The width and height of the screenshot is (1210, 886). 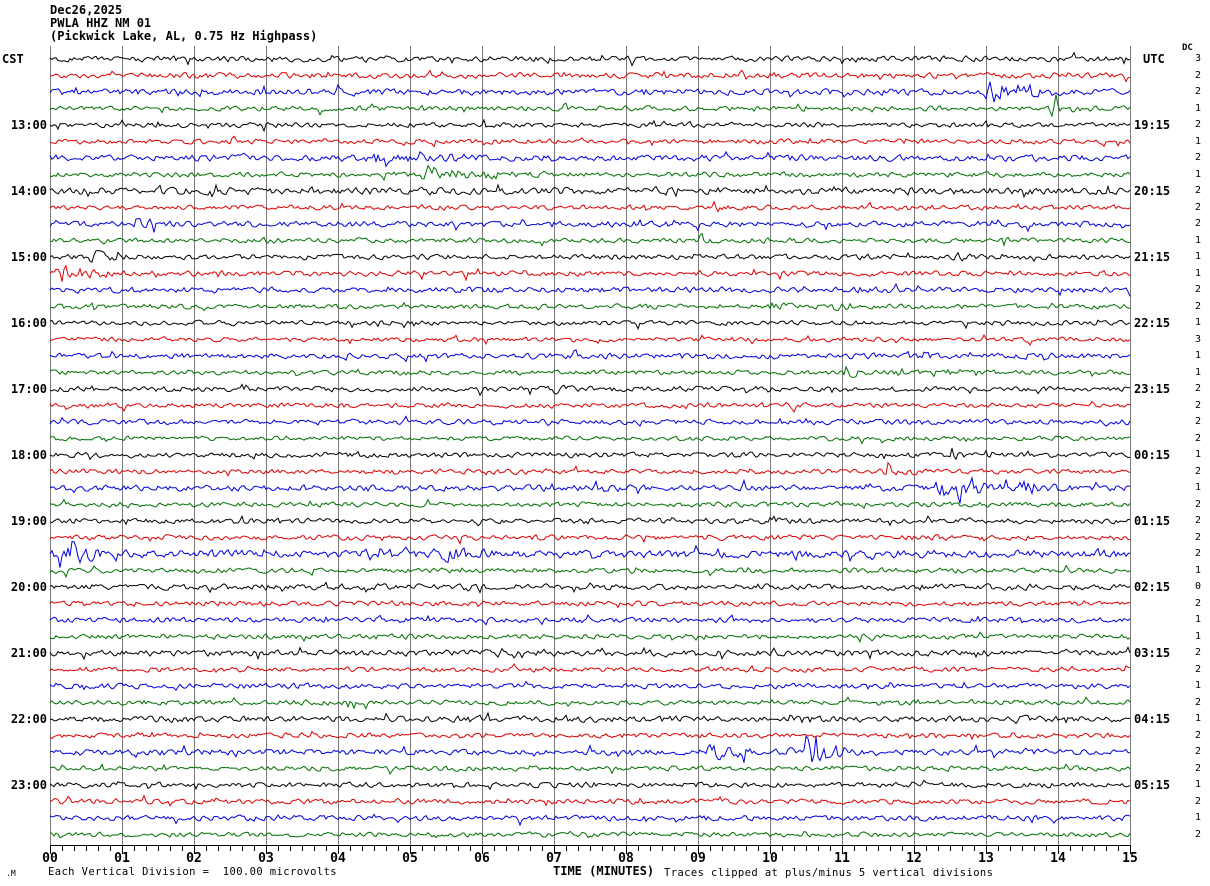 What do you see at coordinates (590, 769) in the screenshot?
I see `seismo-trace-2245-cst` at bounding box center [590, 769].